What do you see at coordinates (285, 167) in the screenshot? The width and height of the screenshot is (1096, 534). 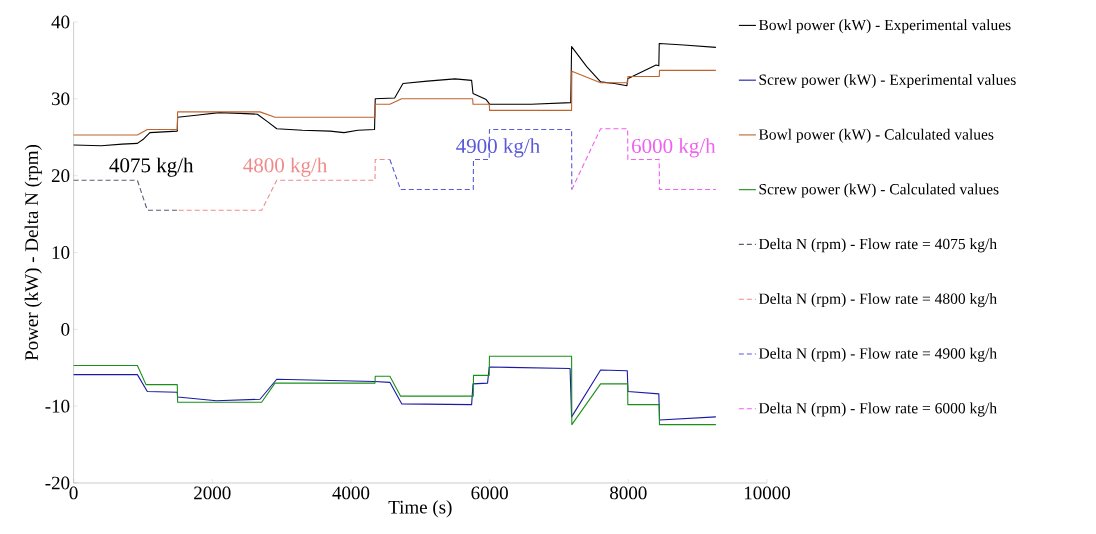 I see `annotation: 4800 kg/h` at bounding box center [285, 167].